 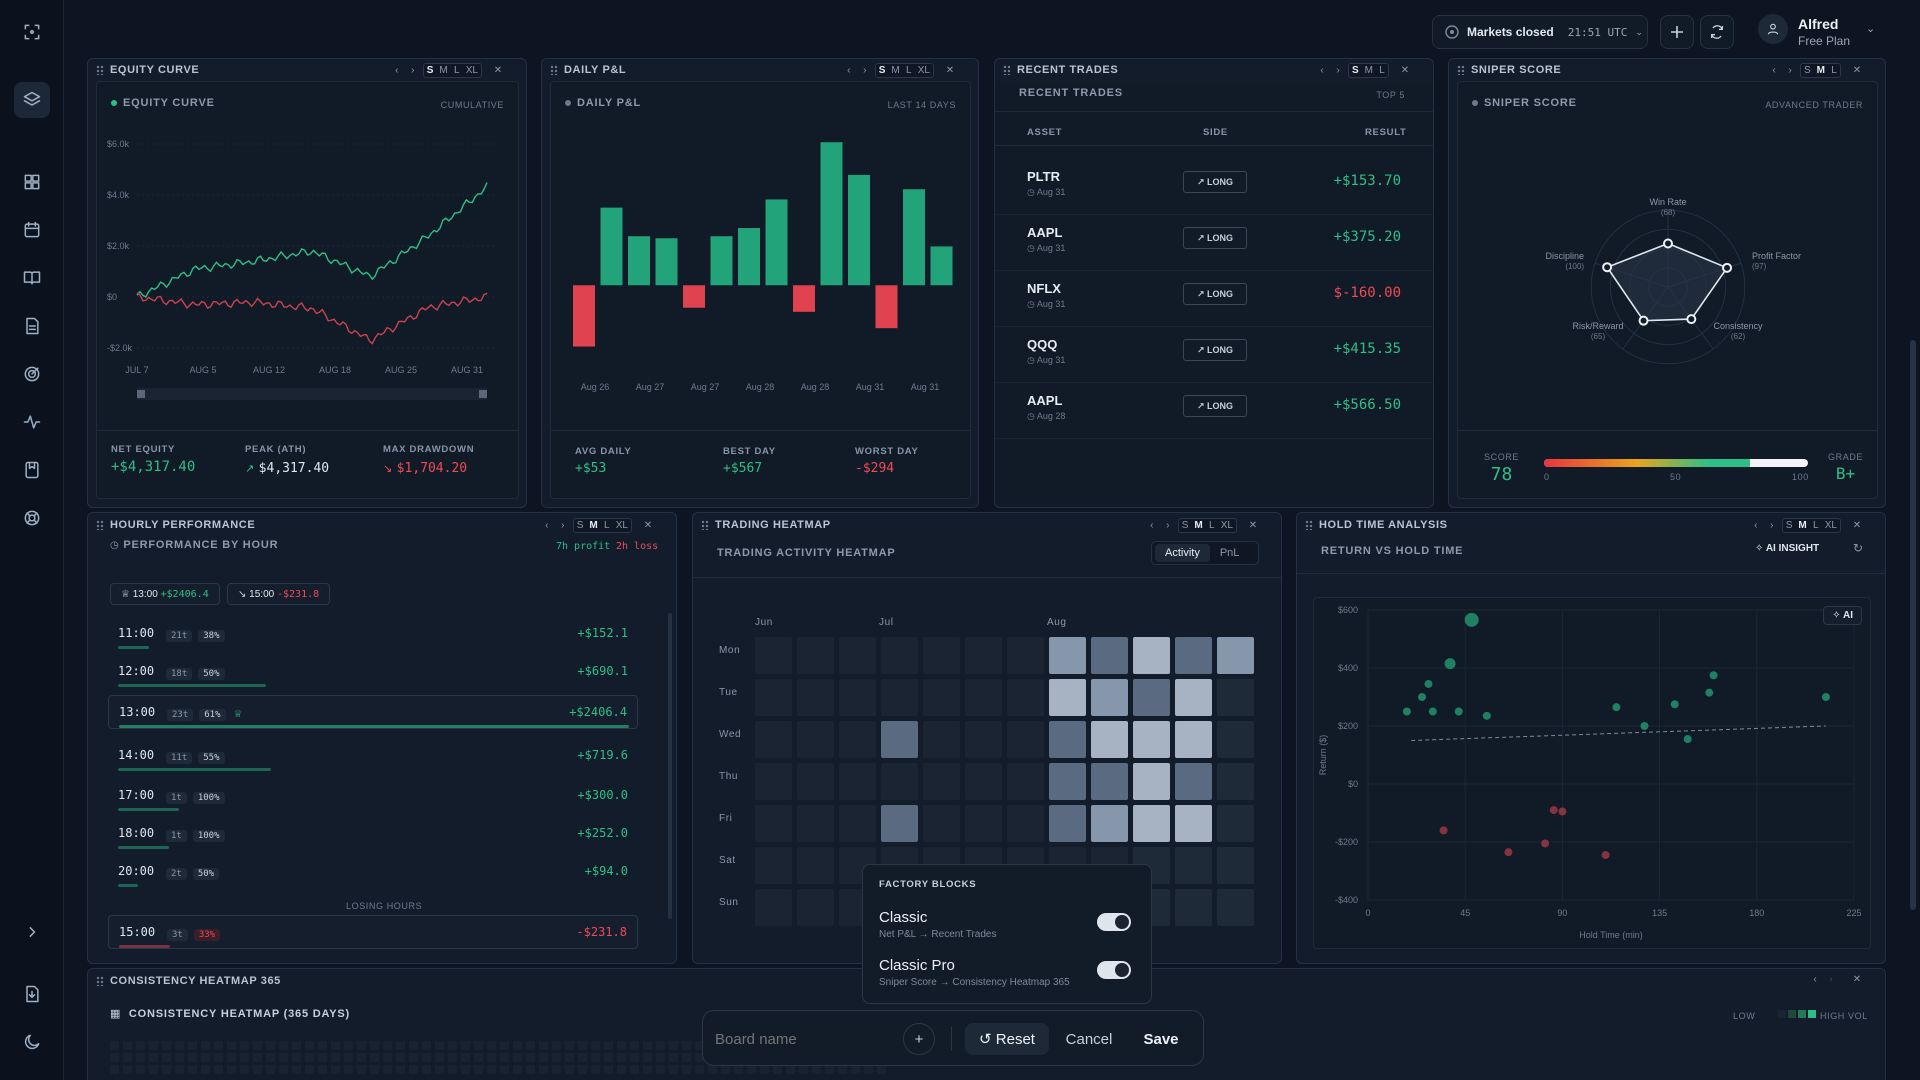 I want to click on board-name-input, so click(x=805, y=1039).